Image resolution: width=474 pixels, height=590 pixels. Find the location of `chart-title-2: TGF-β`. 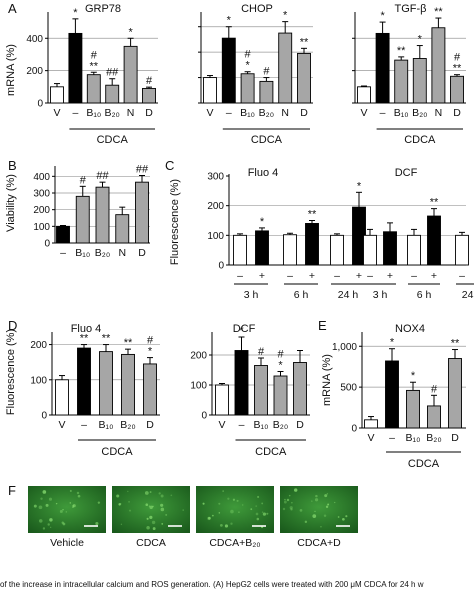

chart-title-2: TGF-β is located at coordinates (411, 9).